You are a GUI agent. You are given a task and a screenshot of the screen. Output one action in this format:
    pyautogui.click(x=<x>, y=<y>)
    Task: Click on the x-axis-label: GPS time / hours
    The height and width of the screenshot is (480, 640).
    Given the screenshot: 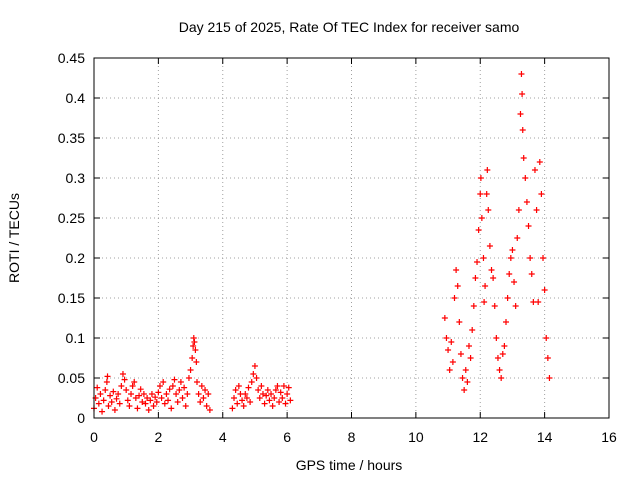 What is the action you would take?
    pyautogui.click(x=349, y=465)
    